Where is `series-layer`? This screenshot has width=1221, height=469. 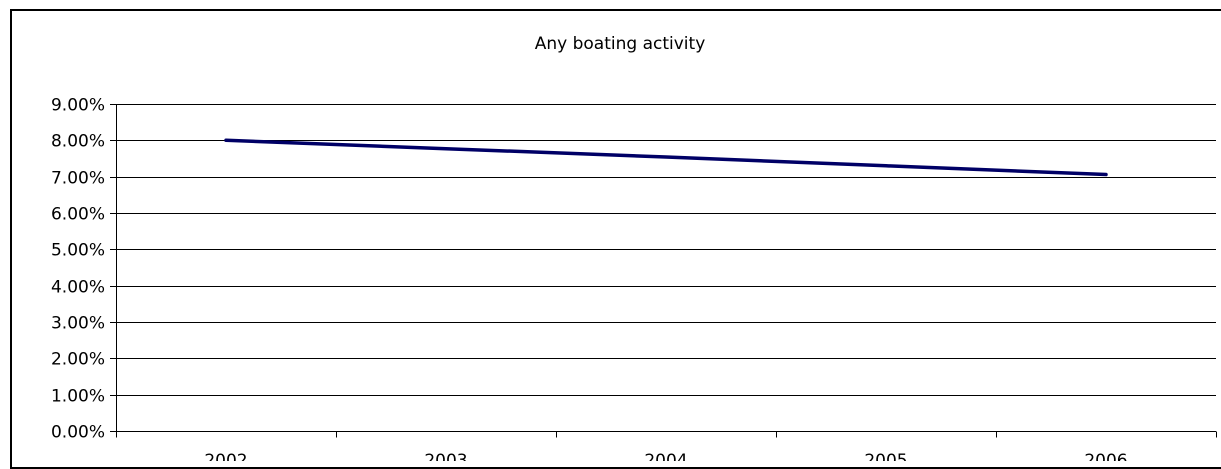
series-layer is located at coordinates (666, 157).